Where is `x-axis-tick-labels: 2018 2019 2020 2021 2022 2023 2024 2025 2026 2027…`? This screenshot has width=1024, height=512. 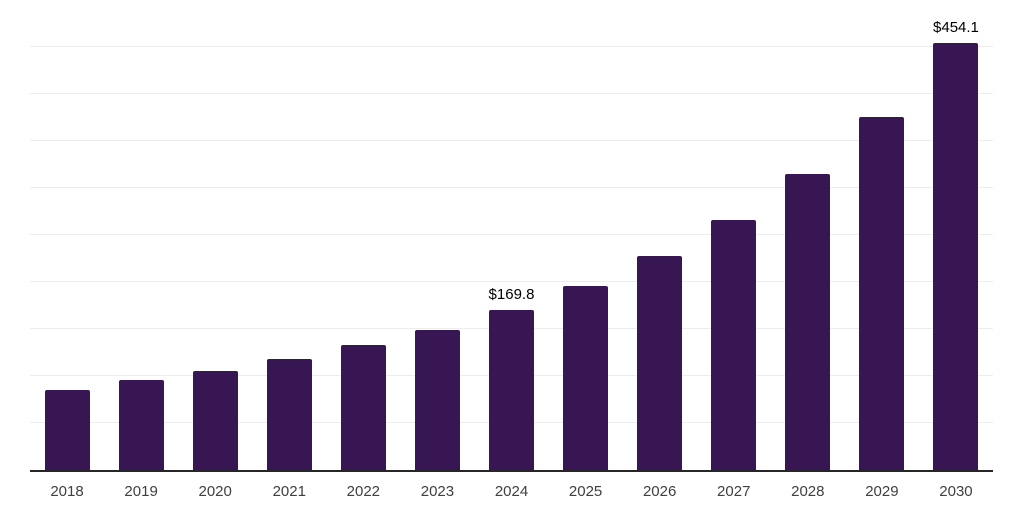
x-axis-tick-labels: 2018 2019 2020 2021 2022 2023 2024 2025 2026 2027… is located at coordinates (511, 492).